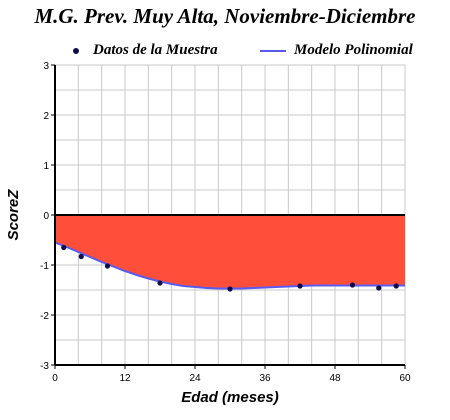 This screenshot has width=450, height=420. What do you see at coordinates (46, 216) in the screenshot?
I see `y-tick-label: 0` at bounding box center [46, 216].